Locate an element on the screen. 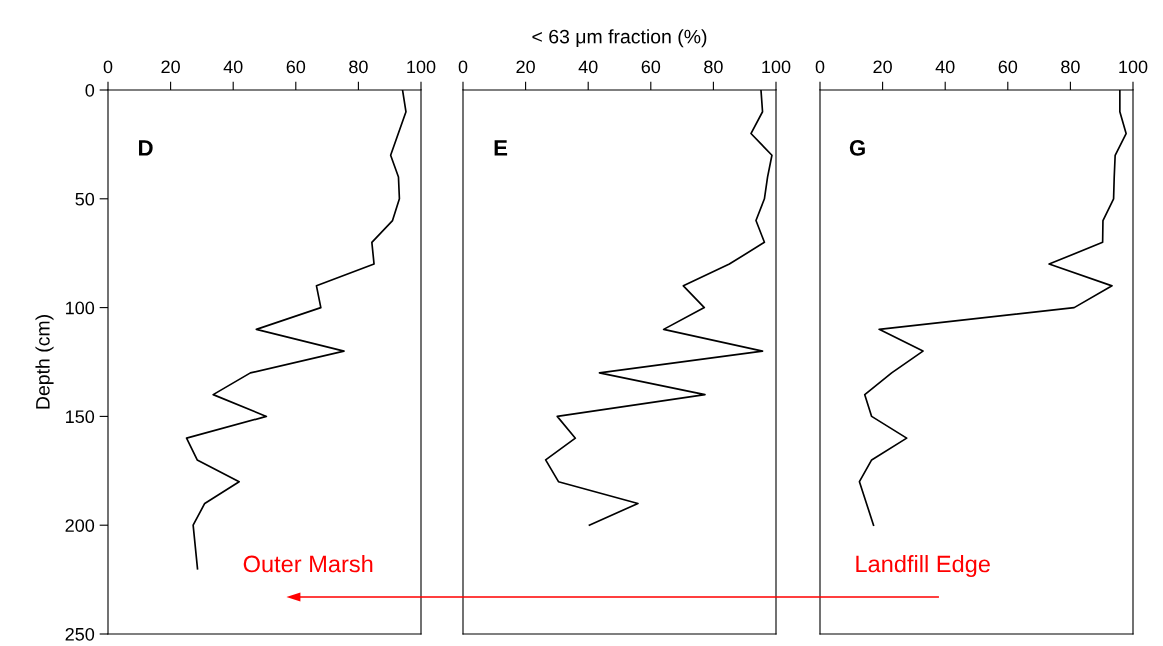 This screenshot has width=1163, height=646. text: G is located at coordinates (857, 148).